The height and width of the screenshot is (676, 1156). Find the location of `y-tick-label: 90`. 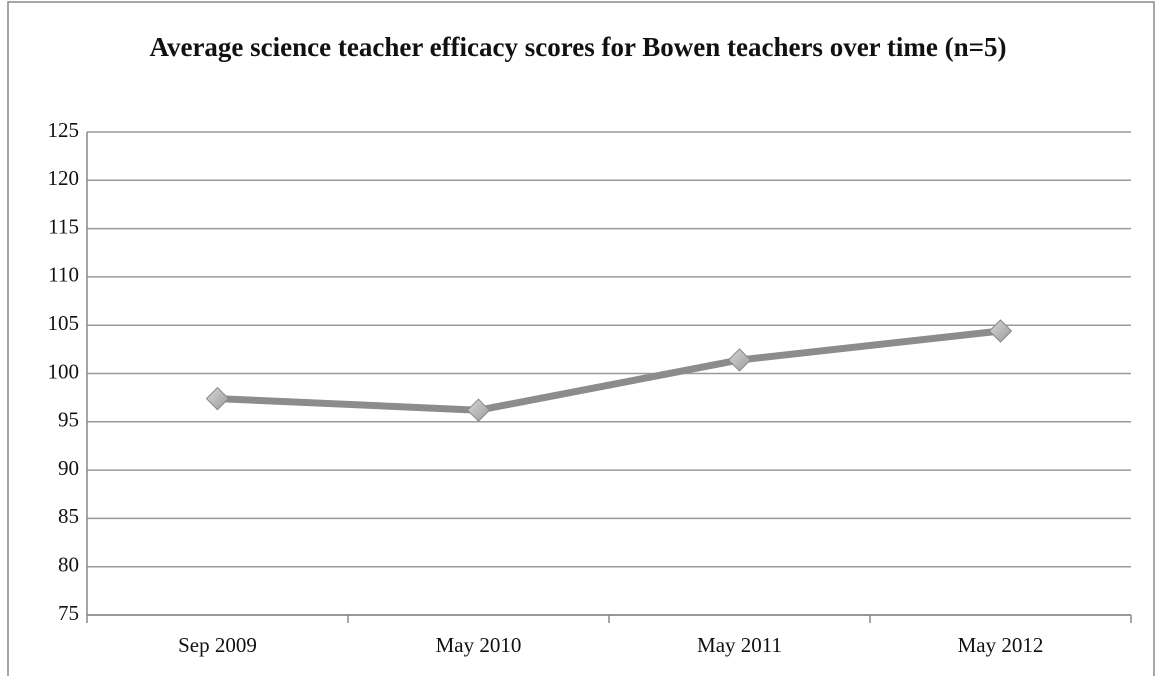

y-tick-label: 90 is located at coordinates (68, 468).